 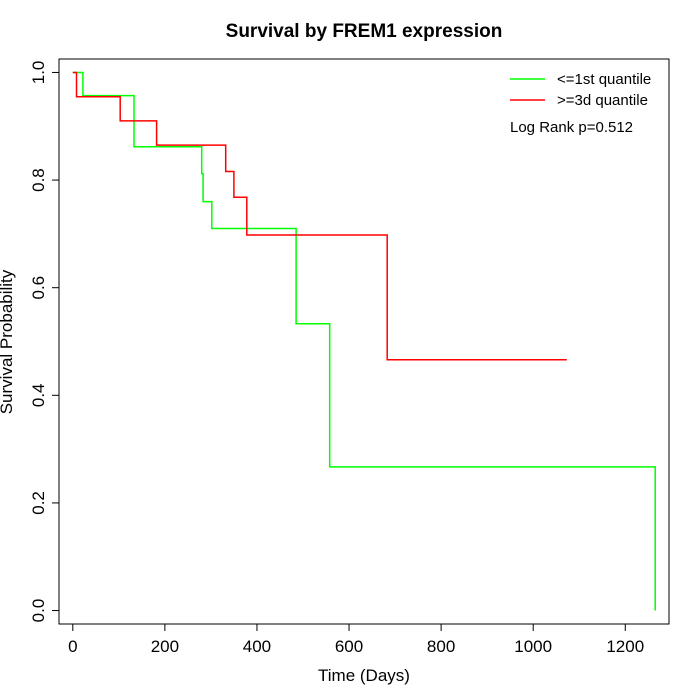 I want to click on legend-label-high: >=3d quantile, so click(x=602, y=100).